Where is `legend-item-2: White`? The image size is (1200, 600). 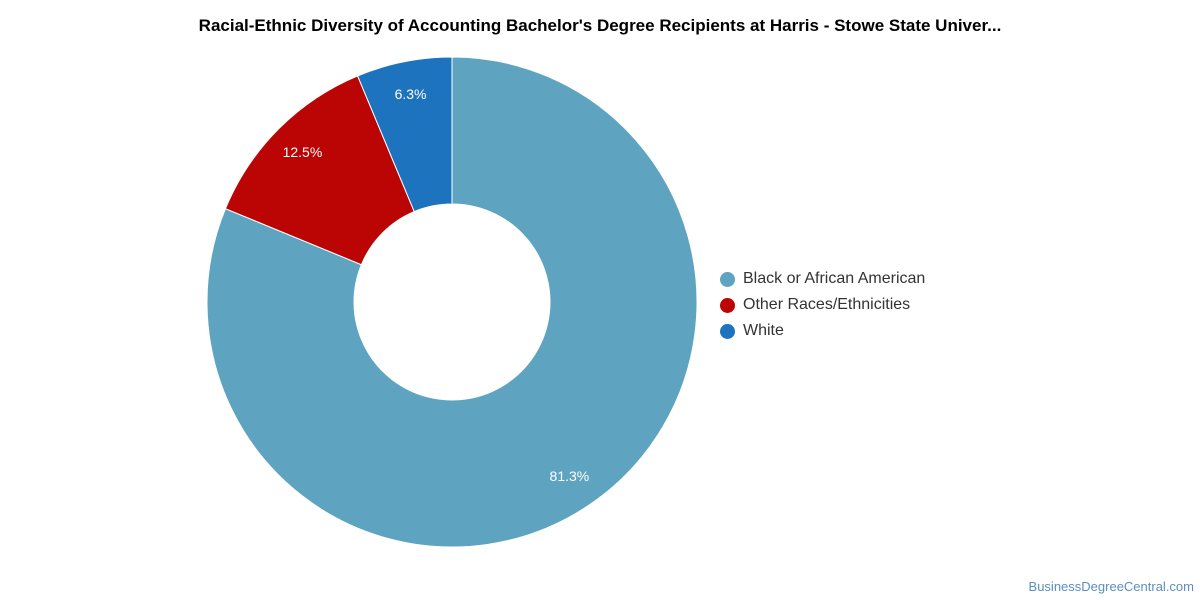 legend-item-2: White is located at coordinates (822, 331).